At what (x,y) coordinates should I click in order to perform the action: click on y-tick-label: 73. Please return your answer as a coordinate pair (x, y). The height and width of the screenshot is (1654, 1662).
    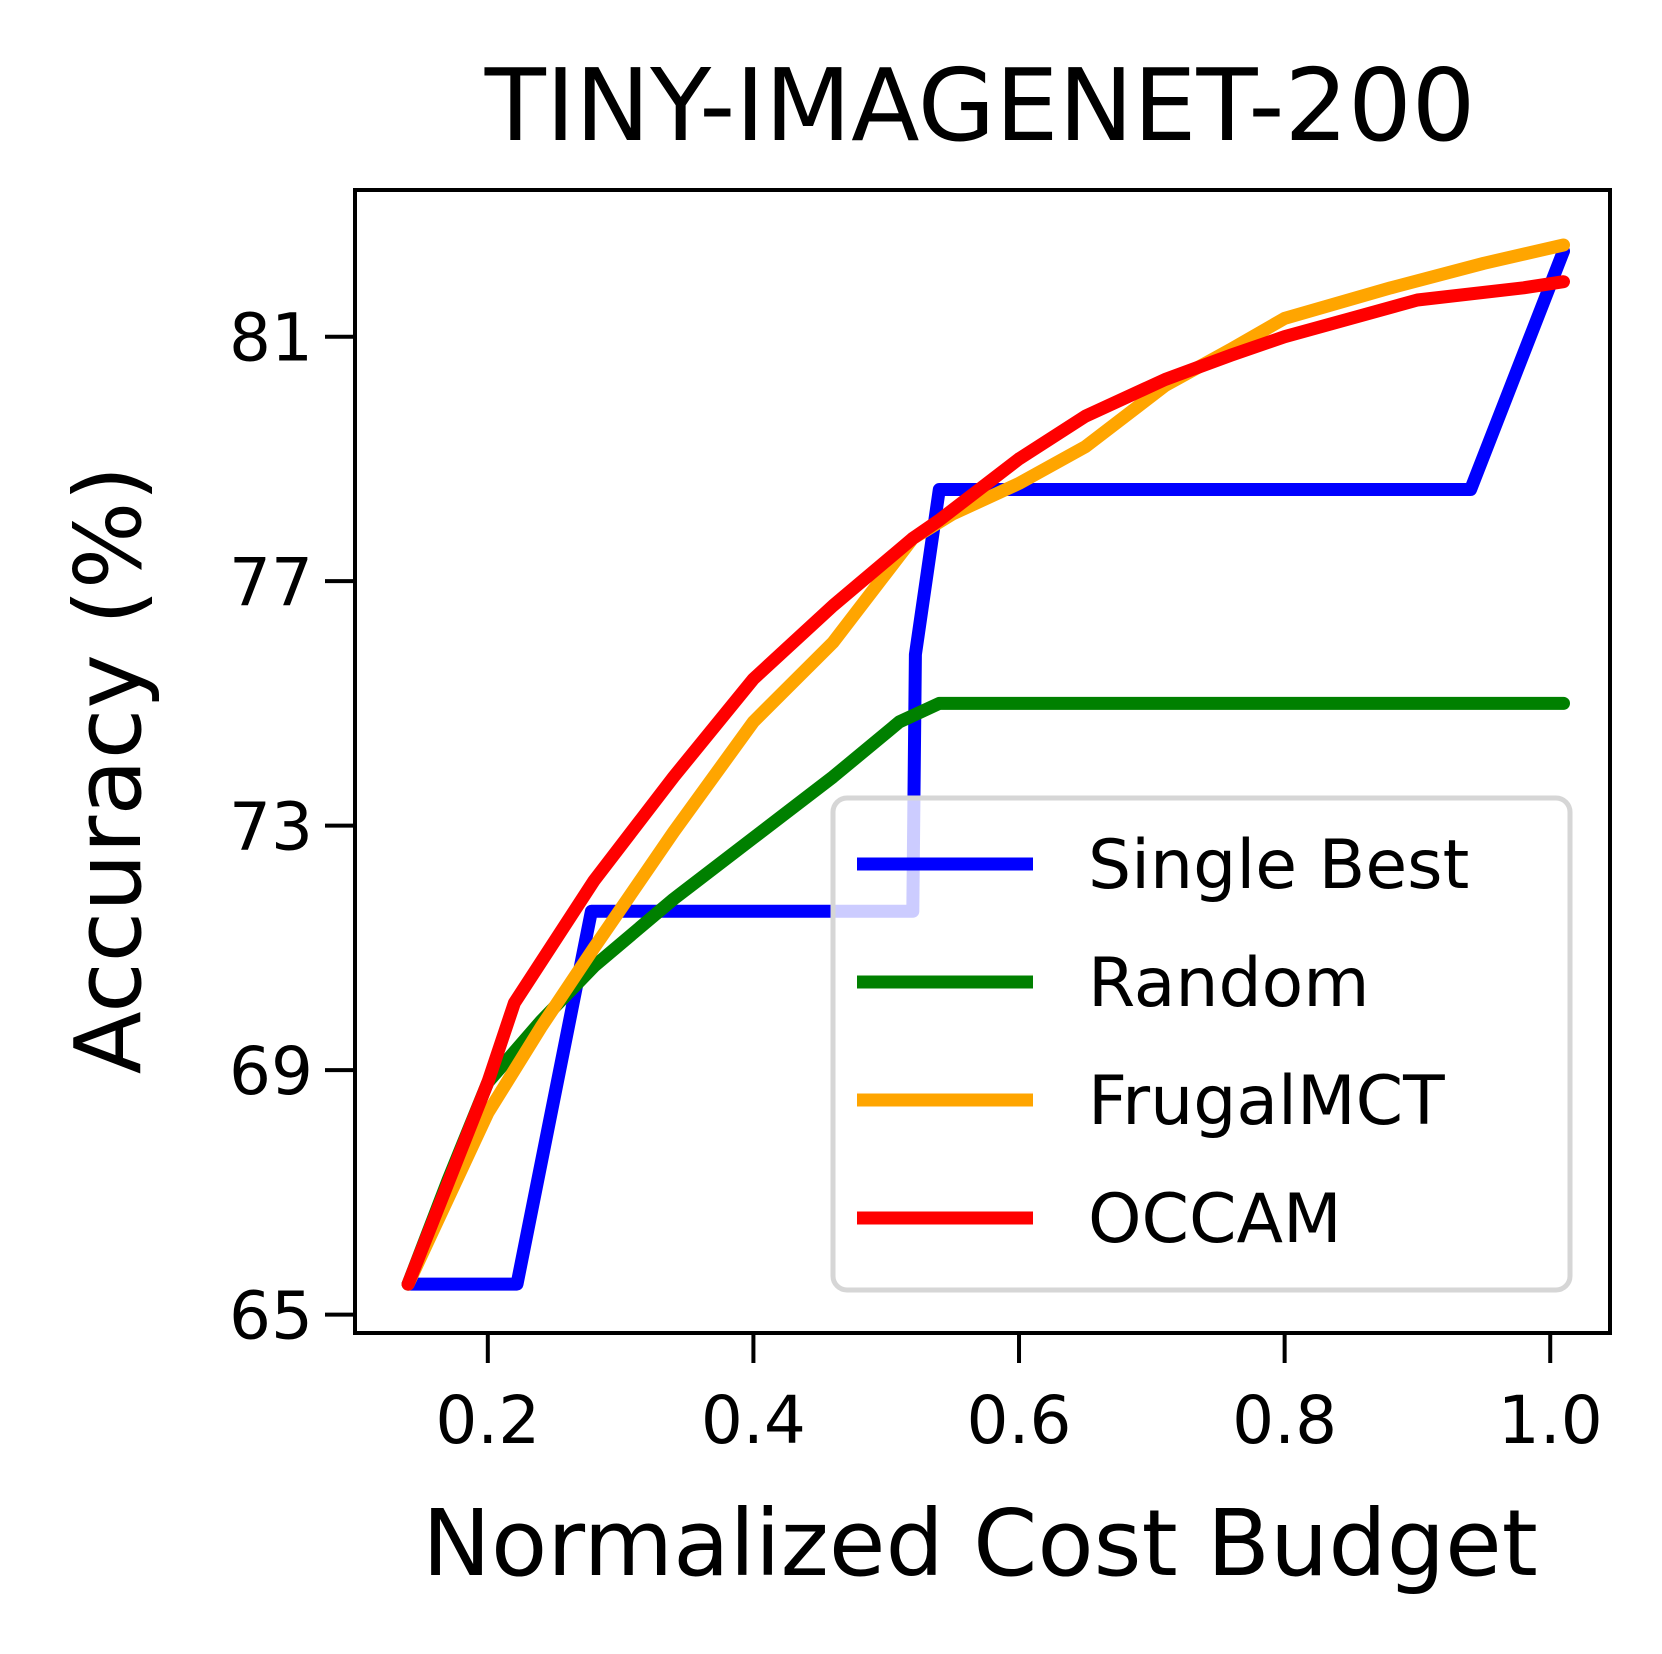
    Looking at the image, I should click on (271, 827).